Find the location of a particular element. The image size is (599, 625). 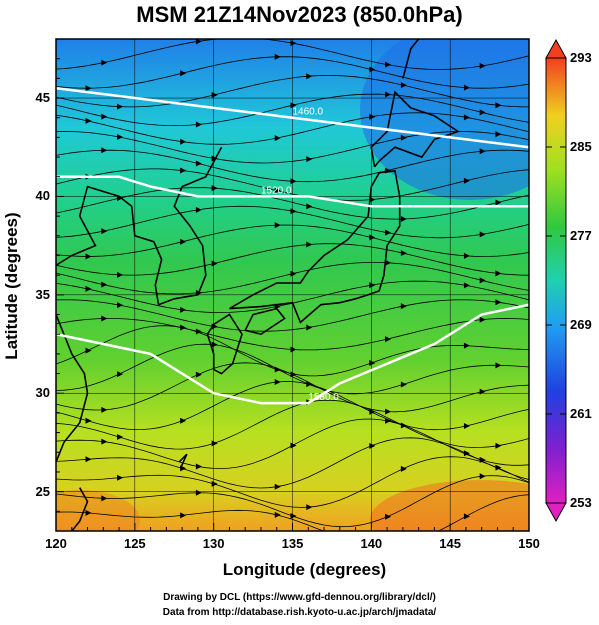

contour-label: 1520.0 is located at coordinates (276, 190).